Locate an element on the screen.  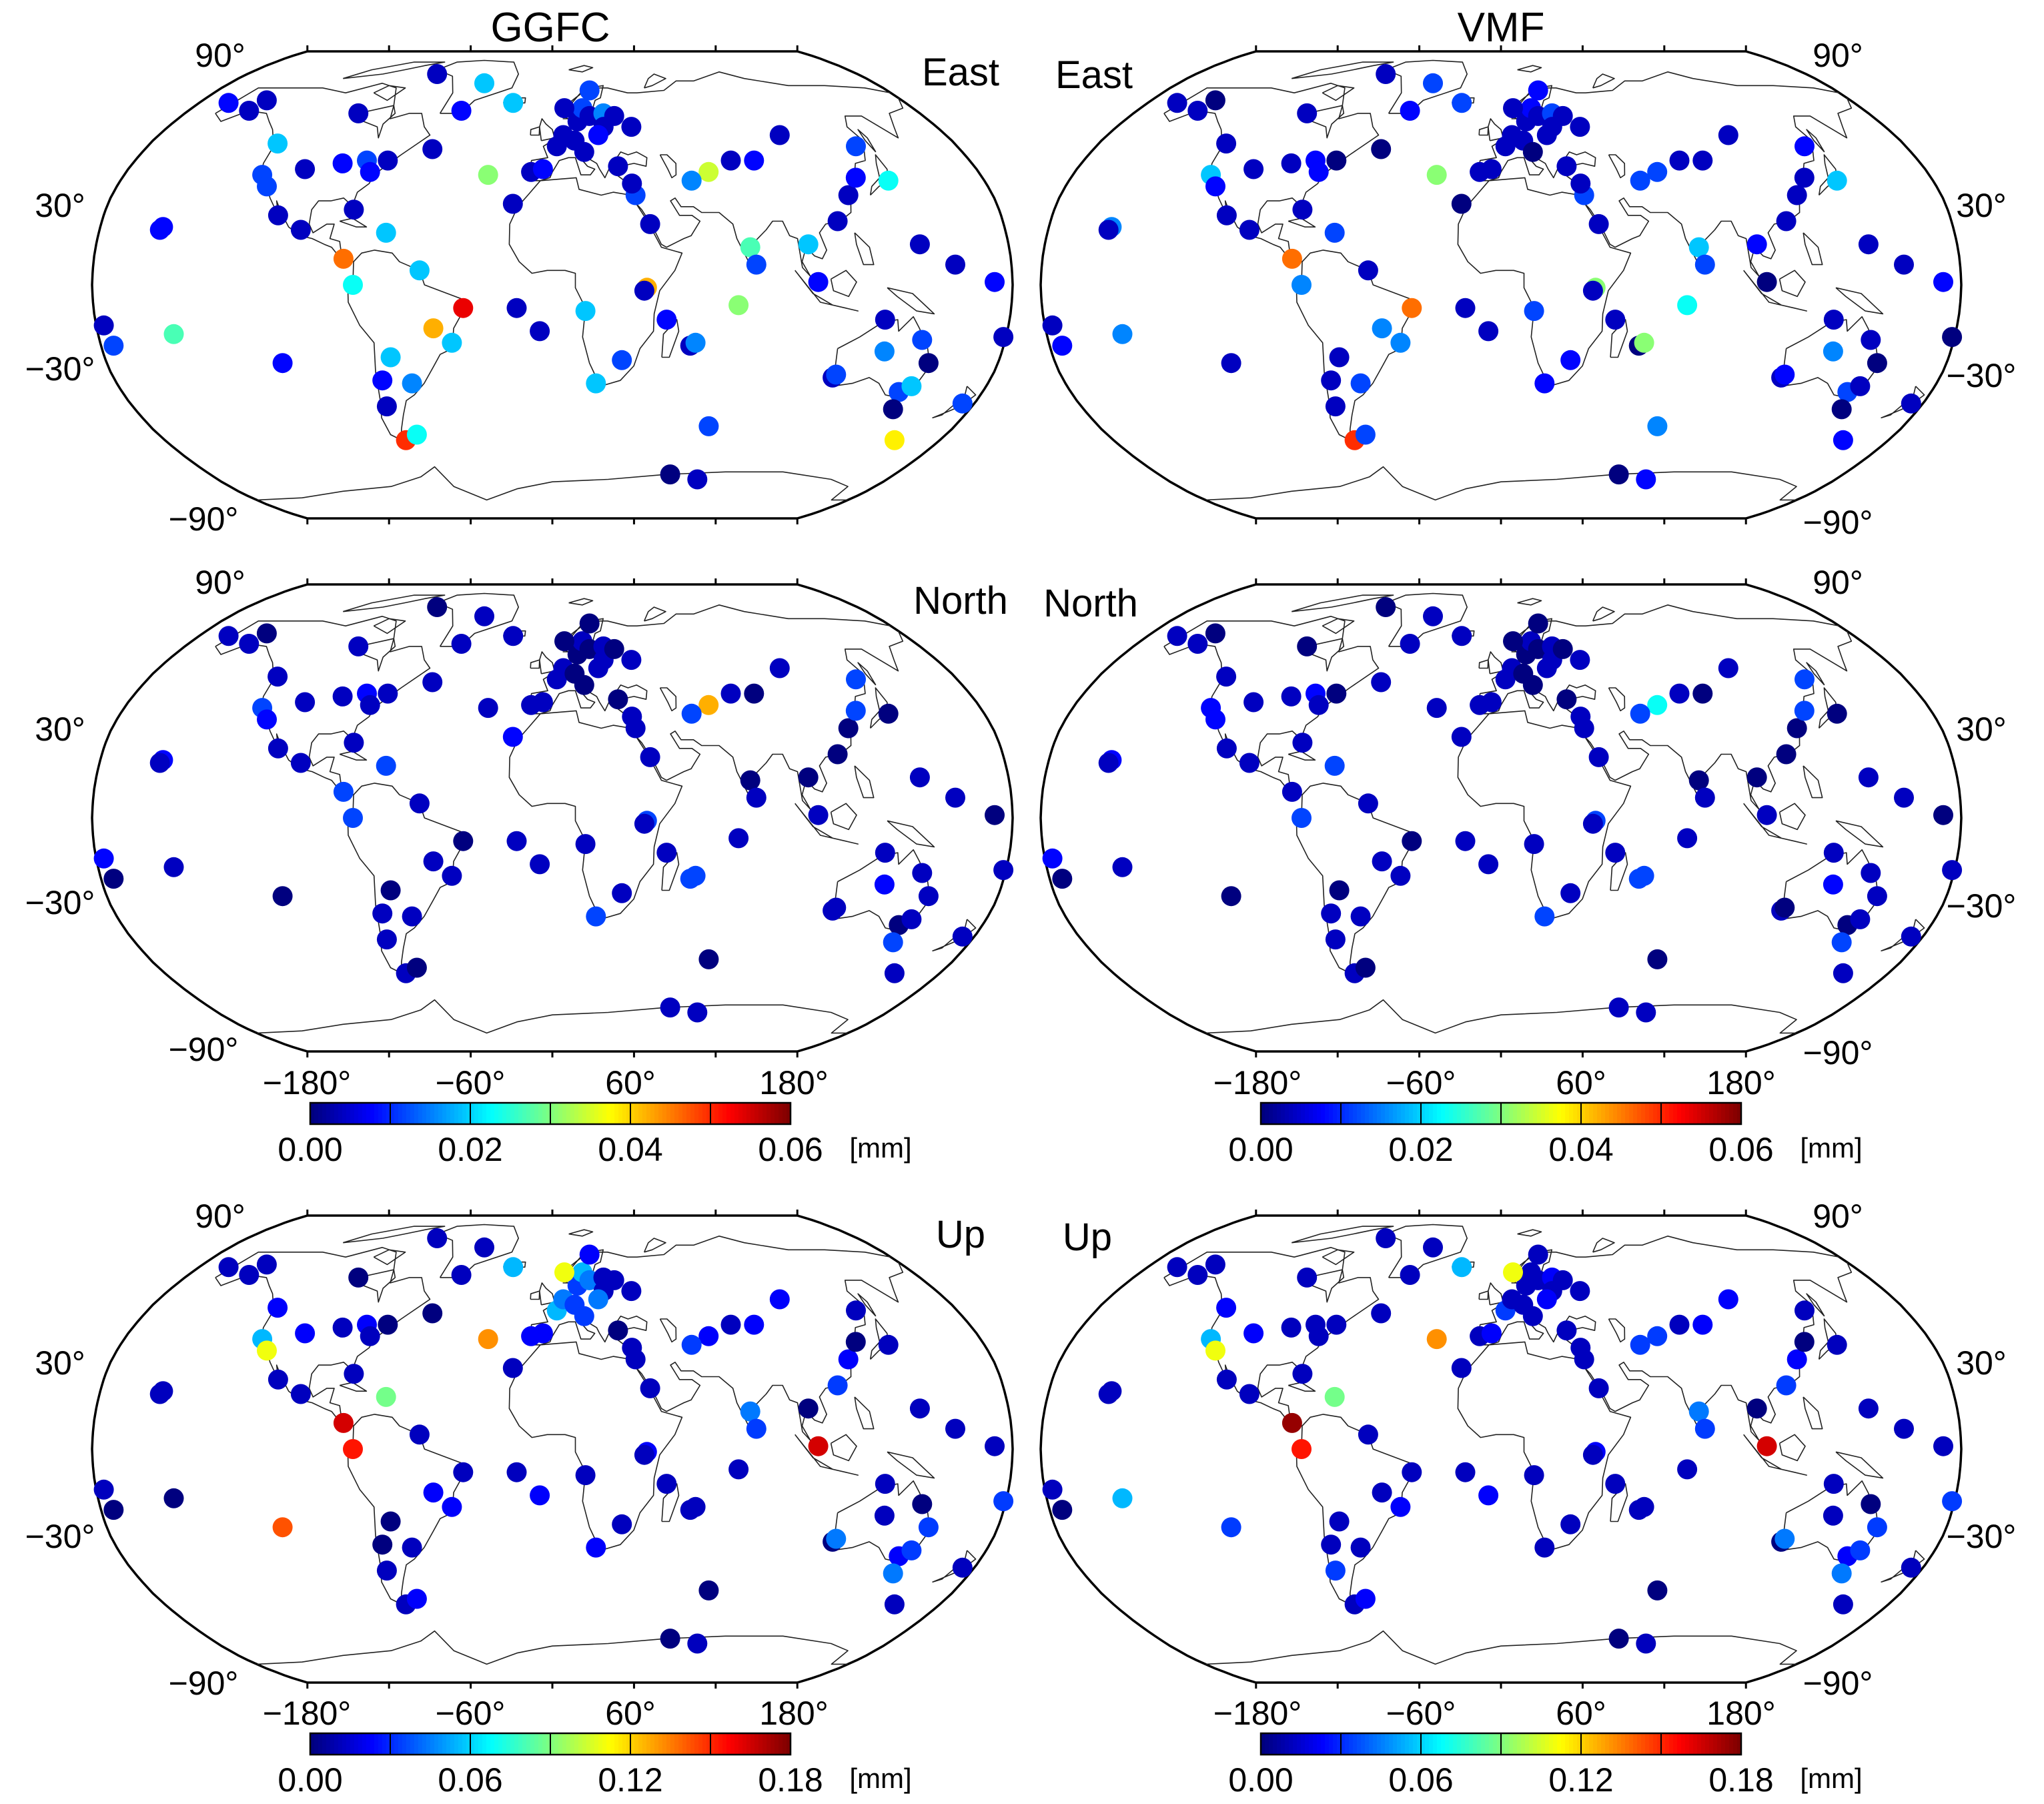
map-outline is located at coordinates (1501, 818).